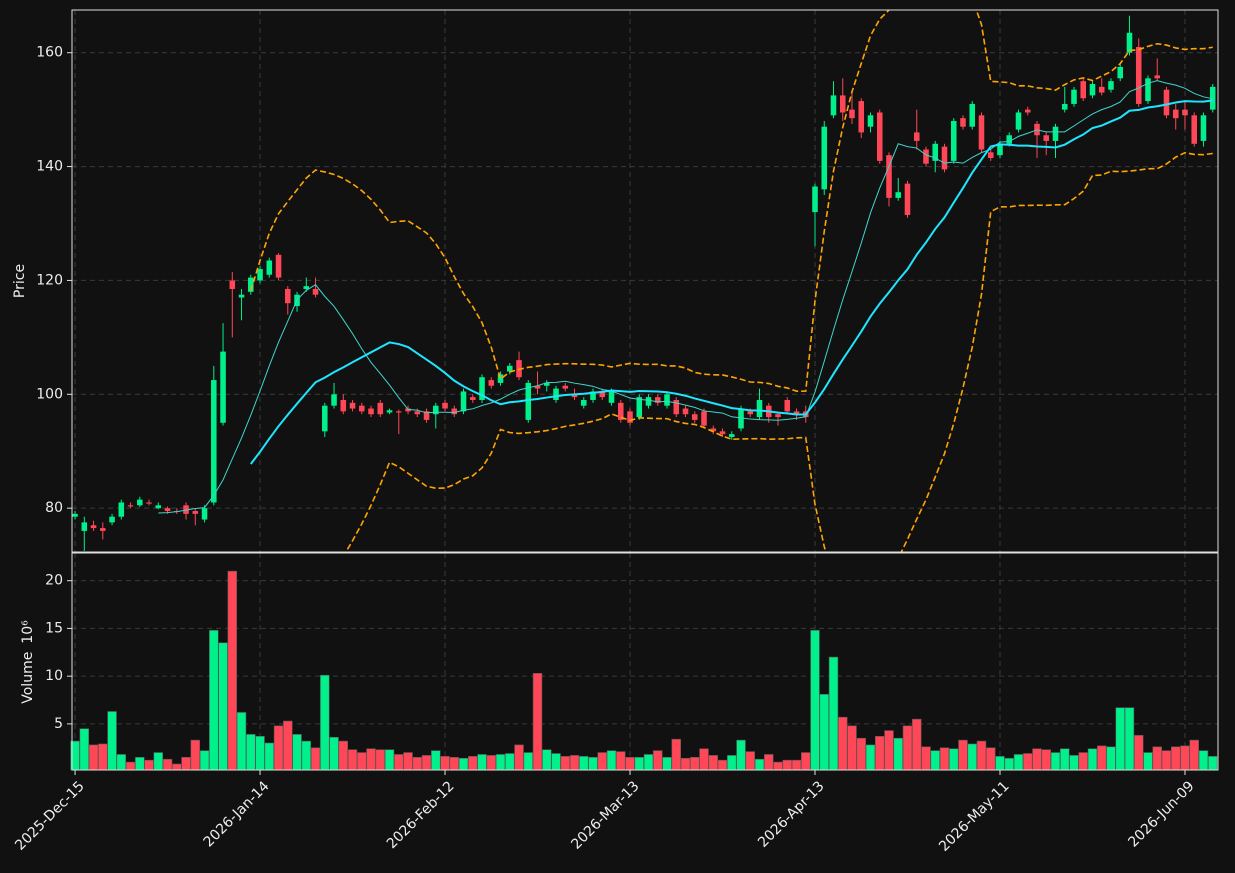 The height and width of the screenshot is (873, 1235). I want to click on x-tick-label: 2025-Dec-15, so click(49, 815).